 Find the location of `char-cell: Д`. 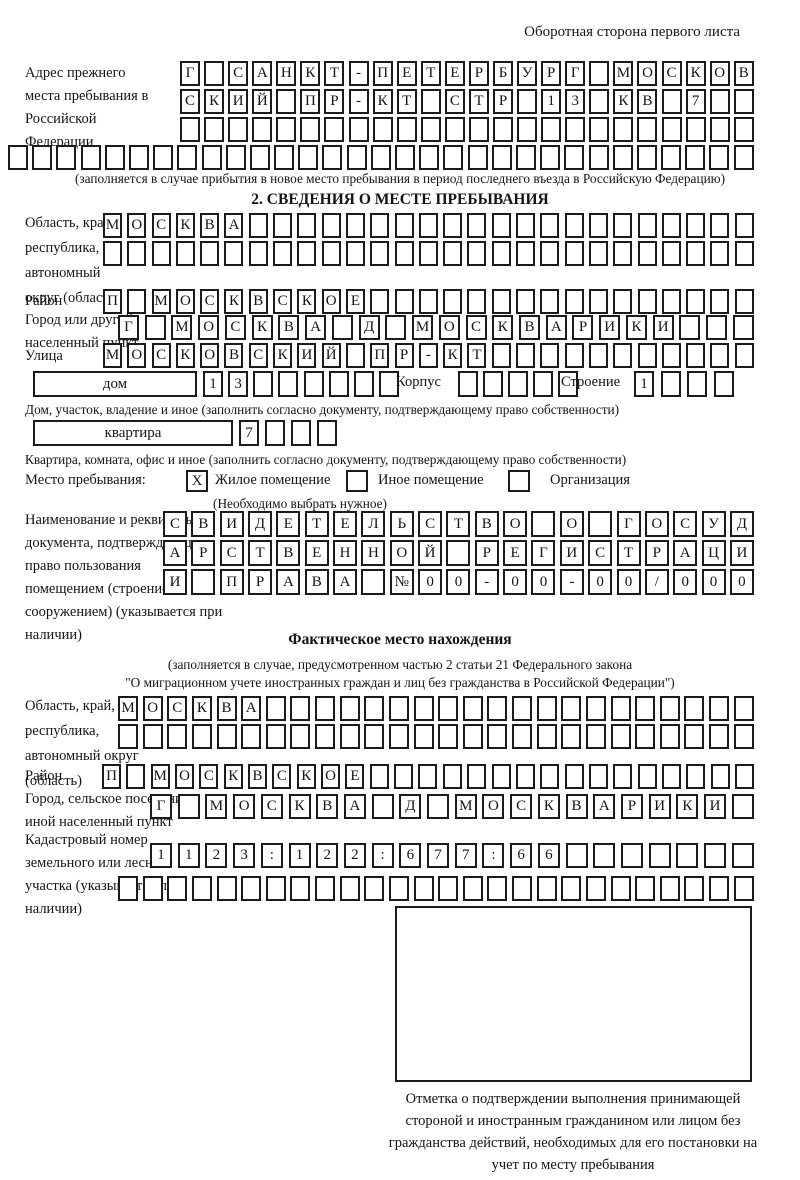

char-cell: Д is located at coordinates (369, 327).